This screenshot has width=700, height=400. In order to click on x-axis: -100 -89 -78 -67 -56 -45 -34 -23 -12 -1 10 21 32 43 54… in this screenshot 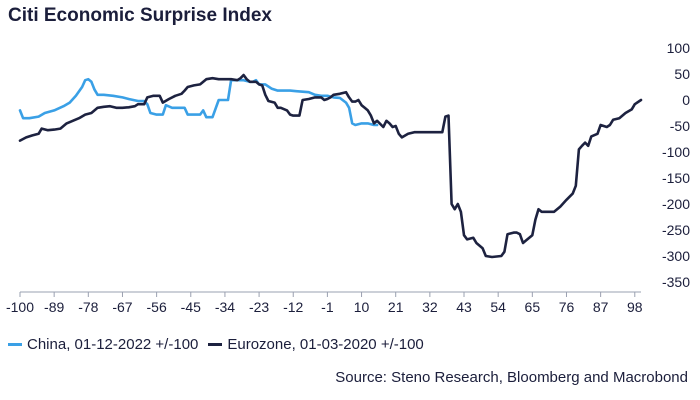, I will do `click(324, 303)`.